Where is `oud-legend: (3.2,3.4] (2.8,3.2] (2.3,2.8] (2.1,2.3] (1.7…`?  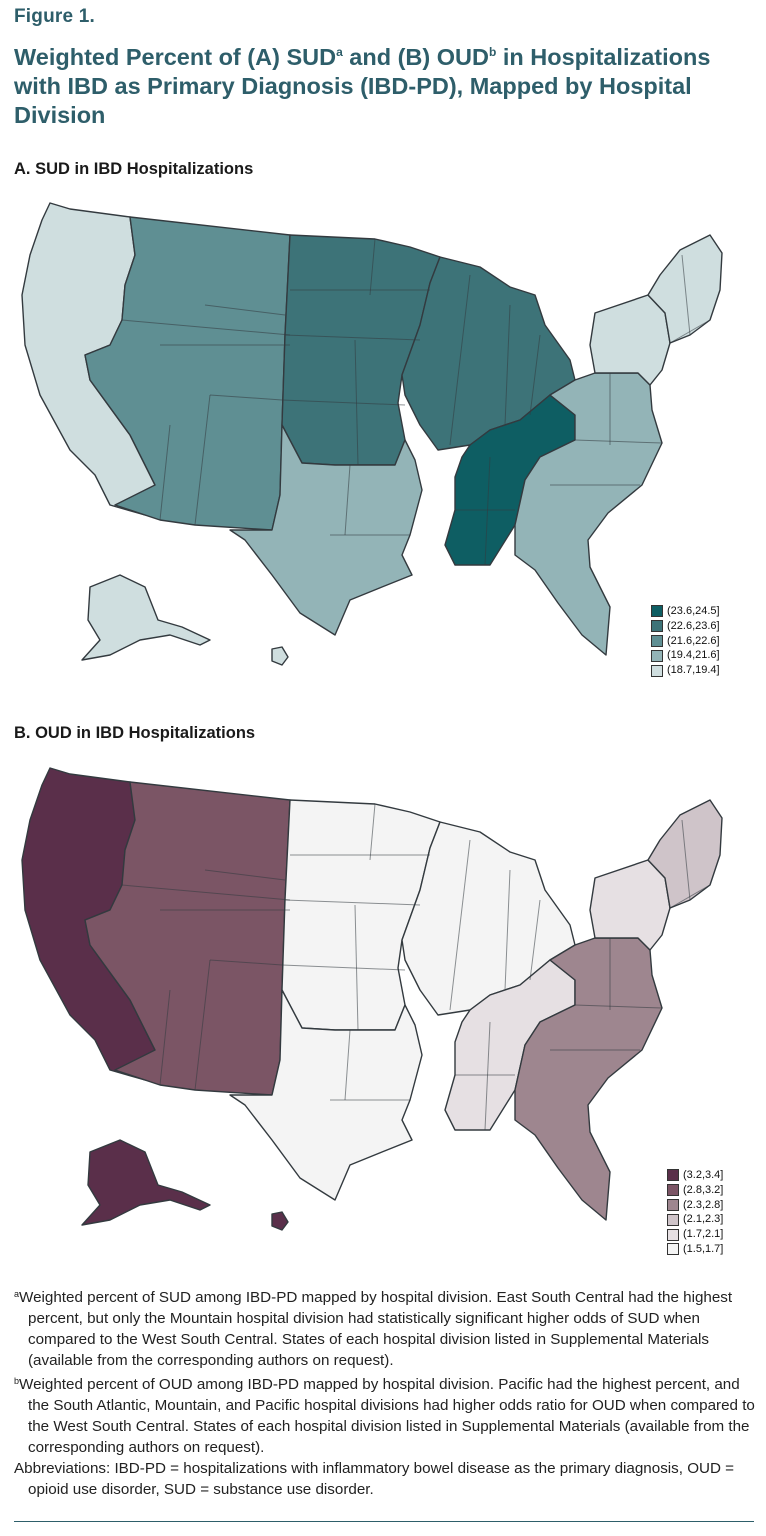
oud-legend: (3.2,3.4] (2.8,3.2] (2.3,2.8] (2.1,2.3] (1.7… is located at coordinates (695, 1212).